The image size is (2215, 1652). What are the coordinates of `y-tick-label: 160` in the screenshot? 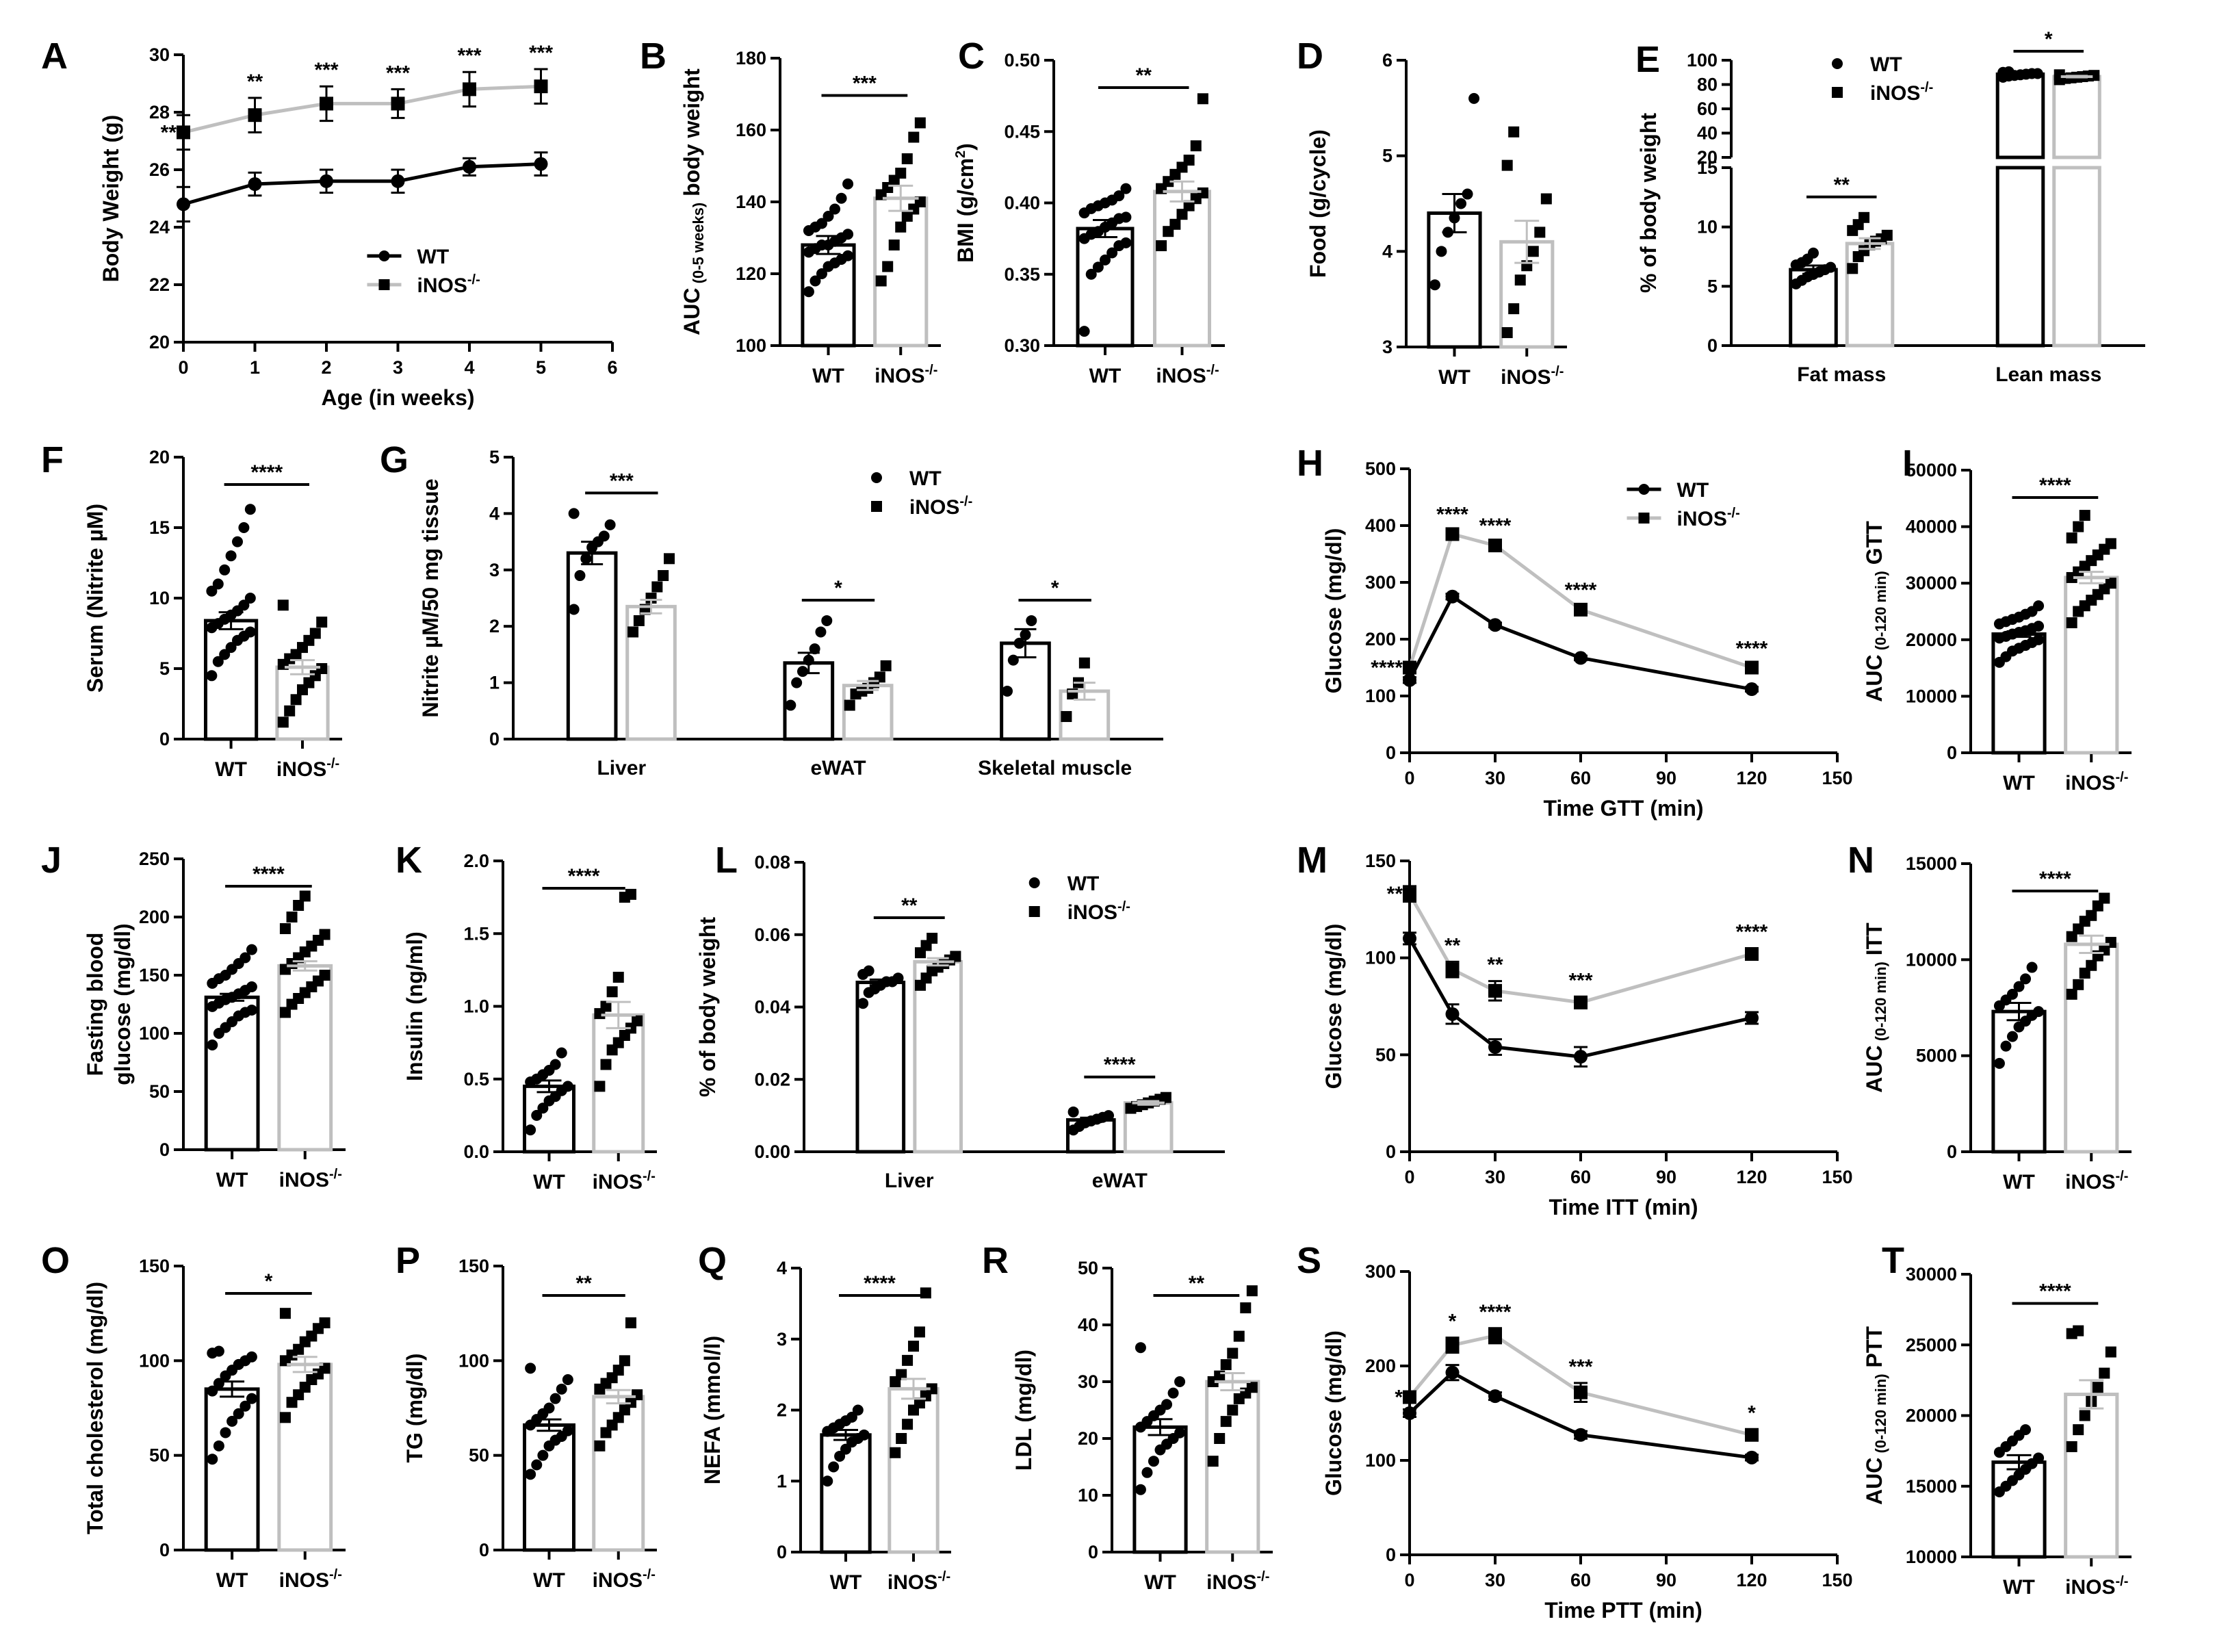 It's located at (751, 130).